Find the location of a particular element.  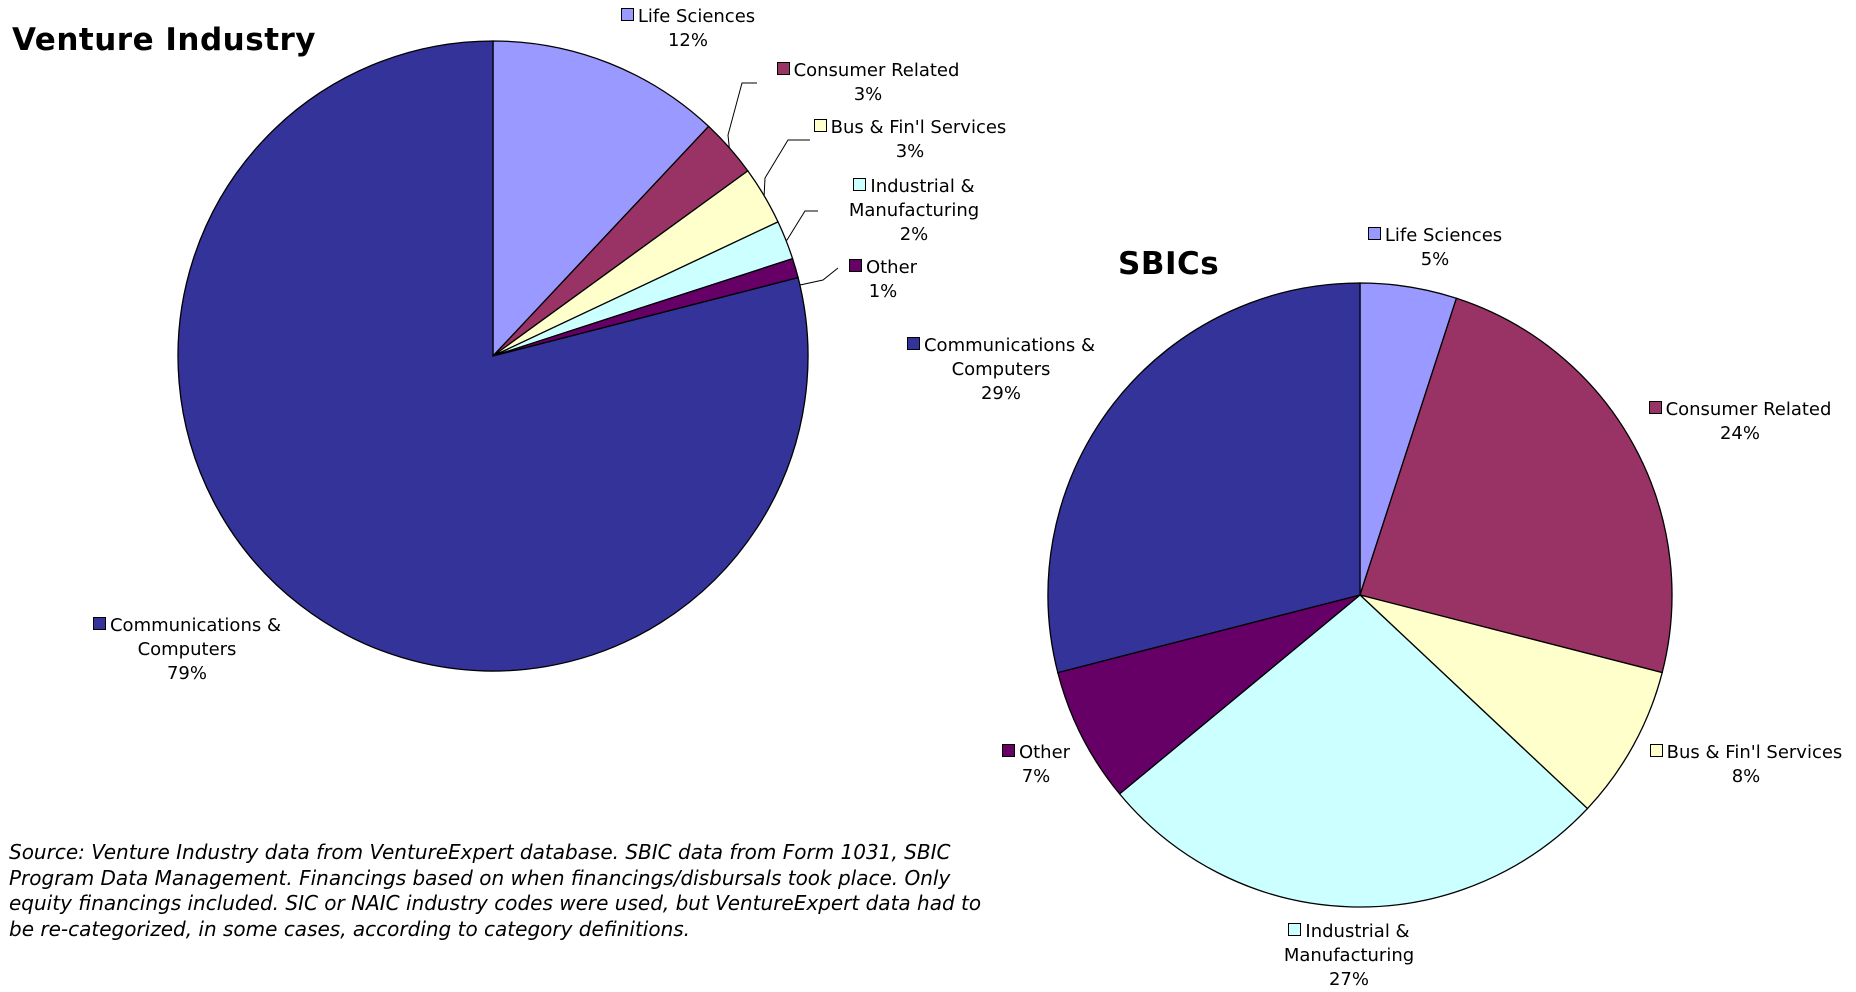

slice-label: Consumer Related 24% is located at coordinates (1740, 422).